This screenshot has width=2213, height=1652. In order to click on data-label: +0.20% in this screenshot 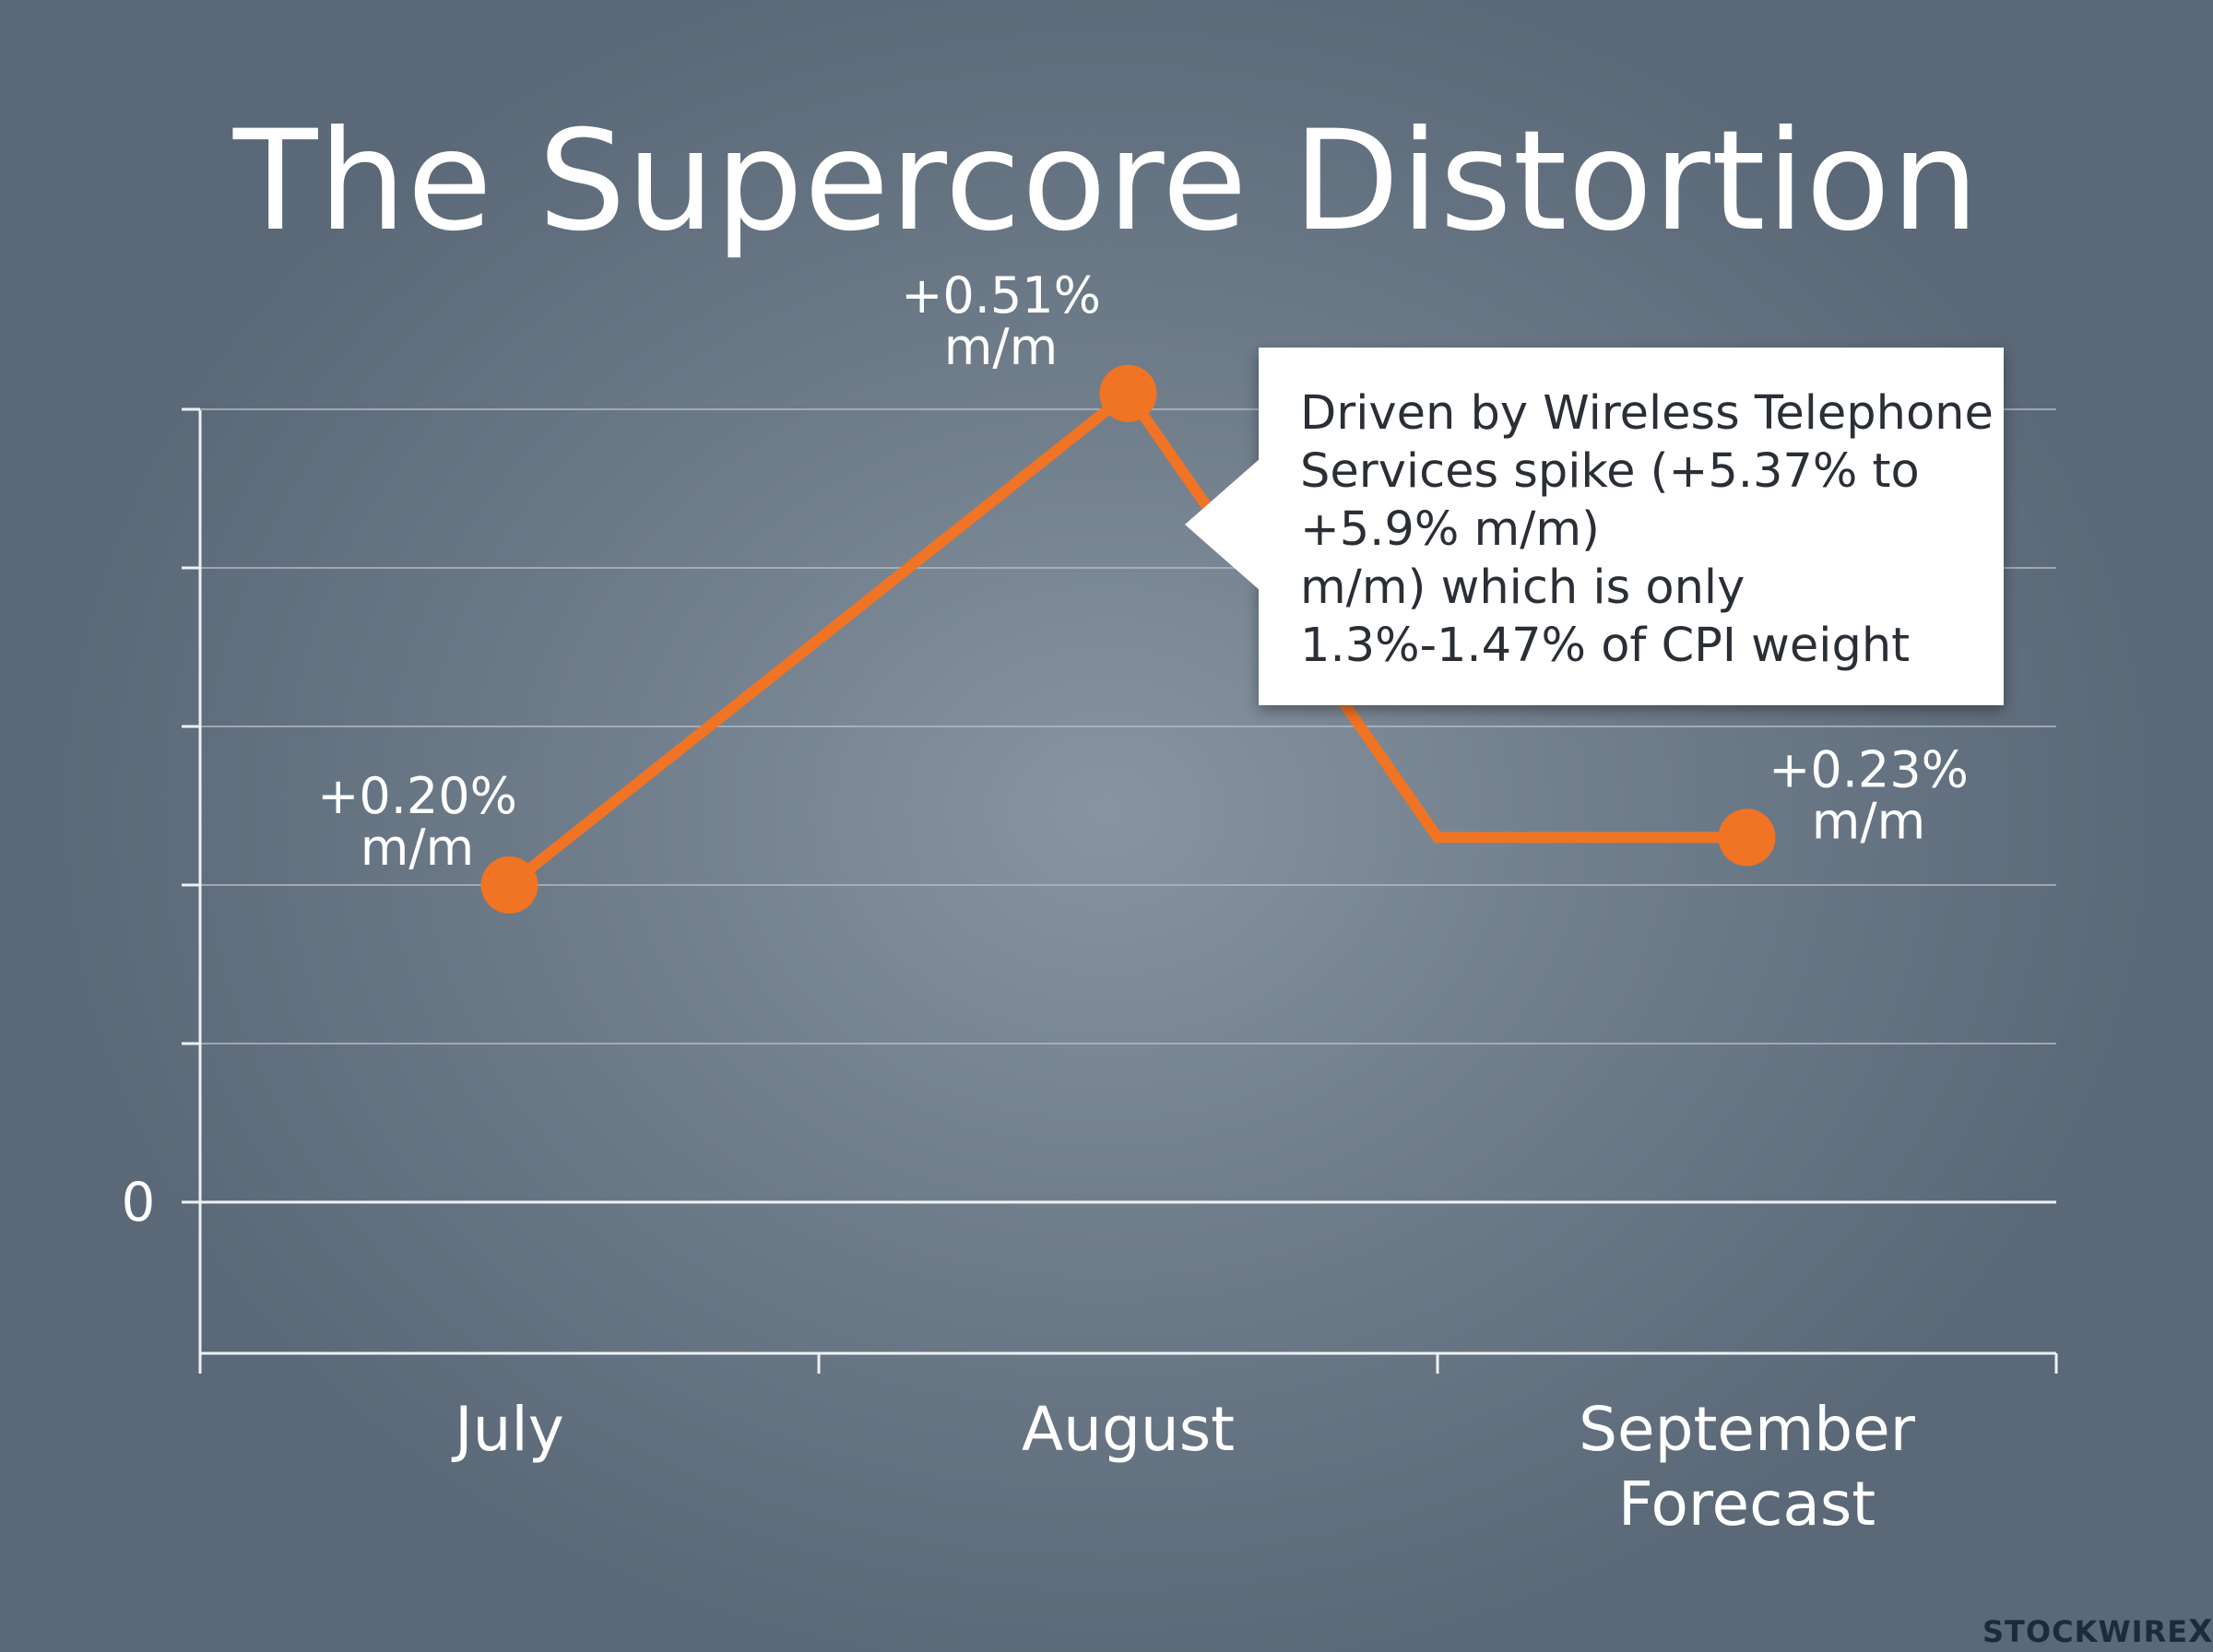, I will do `click(417, 796)`.